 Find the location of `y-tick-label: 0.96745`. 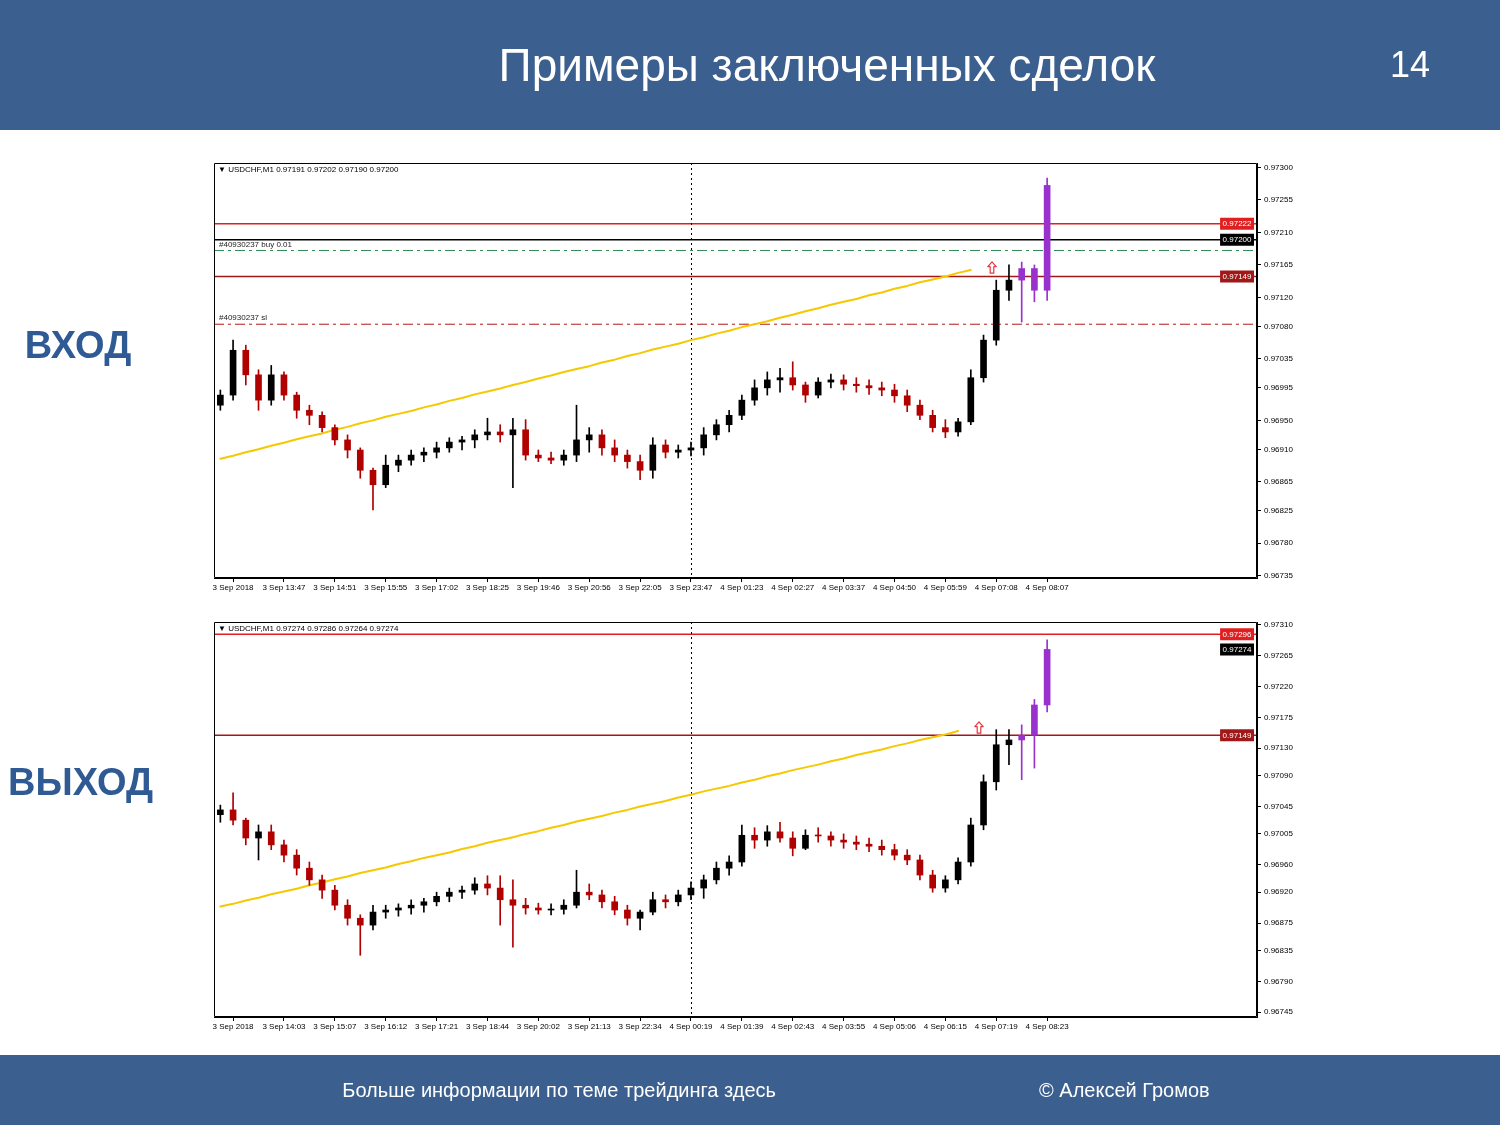

y-tick-label: 0.96745 is located at coordinates (1279, 1012).